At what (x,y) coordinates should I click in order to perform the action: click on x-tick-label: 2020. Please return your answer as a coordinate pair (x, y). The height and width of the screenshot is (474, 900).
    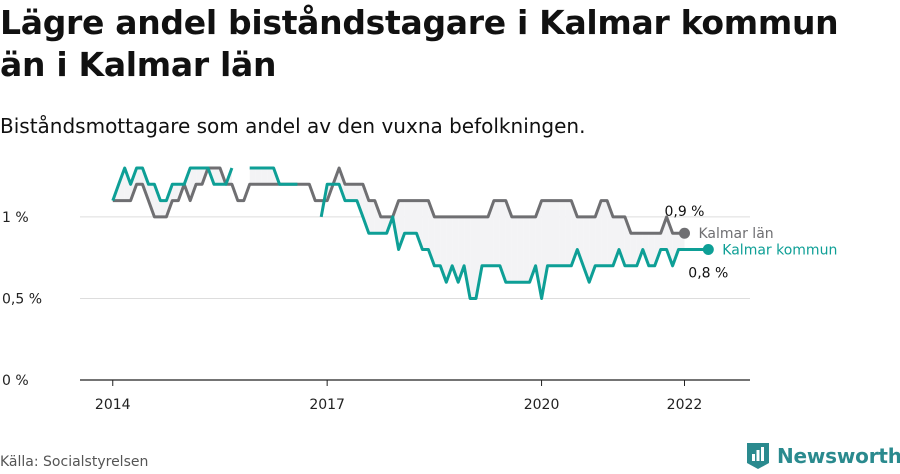
    Looking at the image, I should click on (542, 405).